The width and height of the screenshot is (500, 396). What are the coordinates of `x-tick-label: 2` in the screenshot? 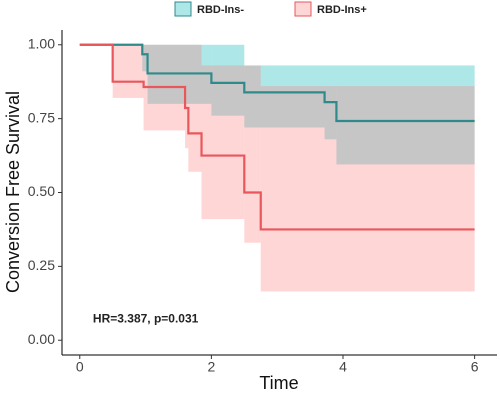 It's located at (211, 367).